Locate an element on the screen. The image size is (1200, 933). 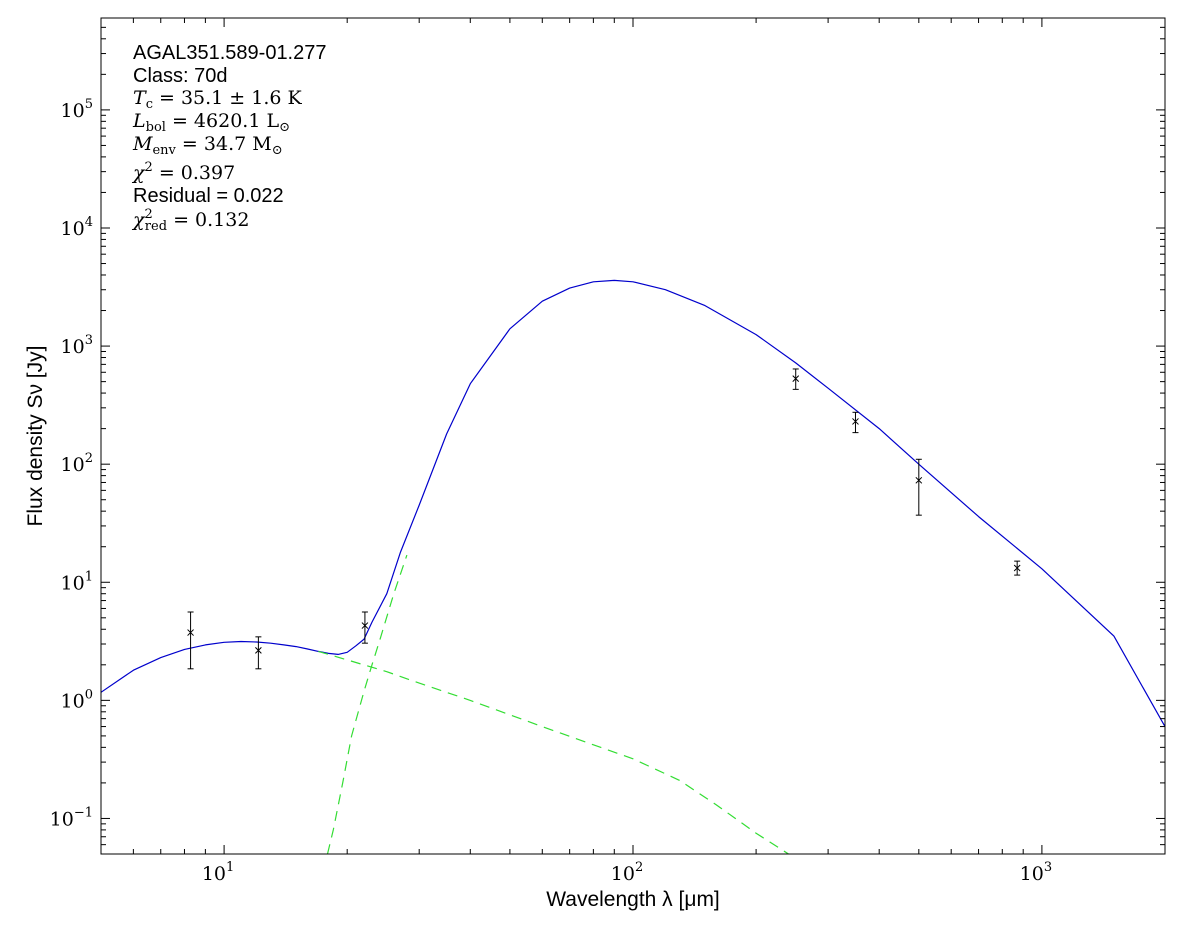
chi2red-annotation: χ2 red = 0.132 is located at coordinates (190, 220).